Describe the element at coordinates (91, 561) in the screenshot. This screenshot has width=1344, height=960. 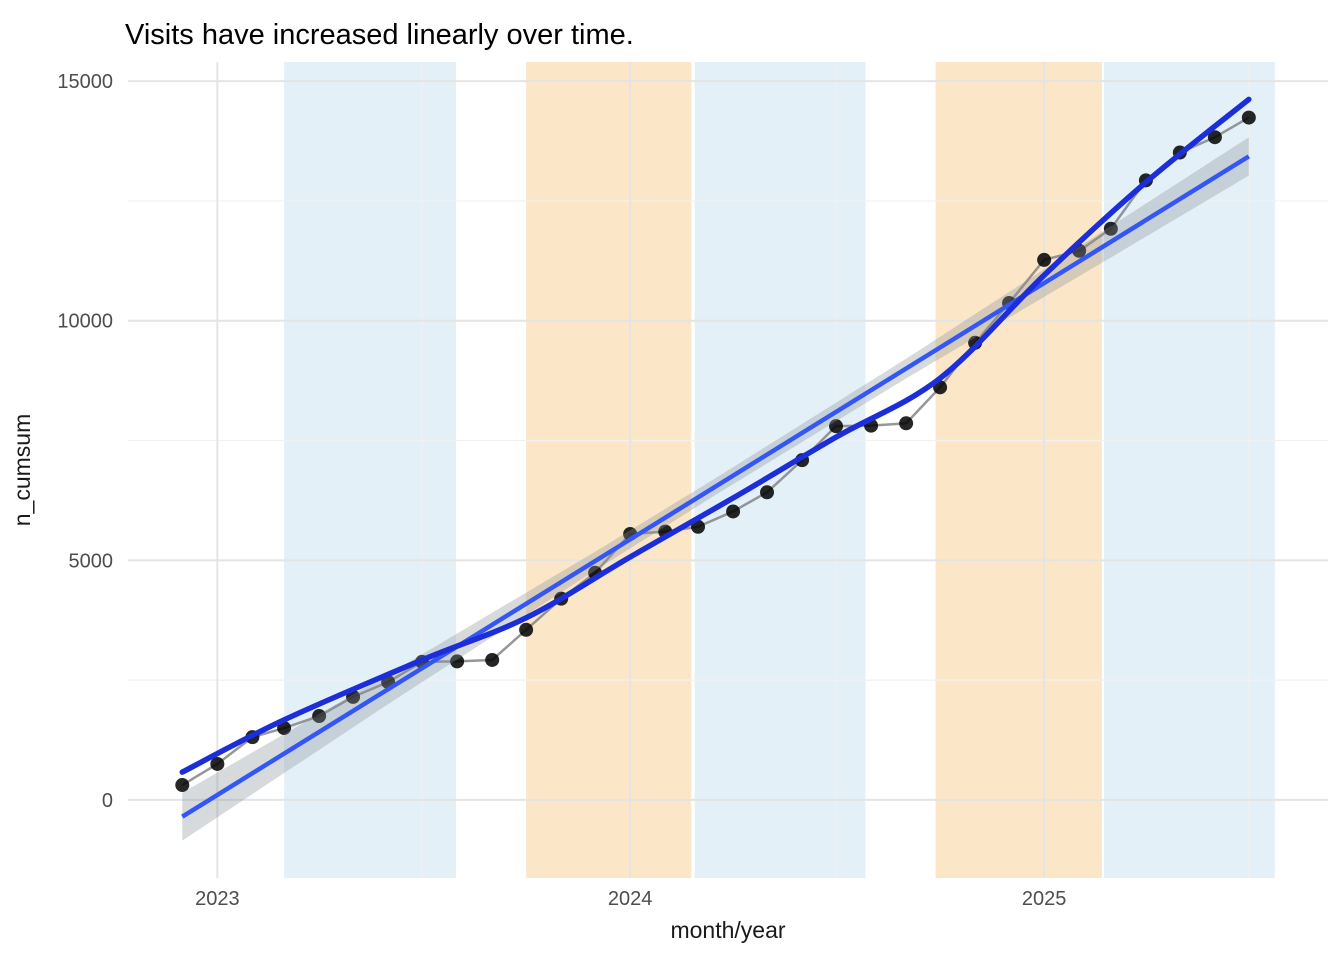
I see `y-tick-label: 5000` at that location.